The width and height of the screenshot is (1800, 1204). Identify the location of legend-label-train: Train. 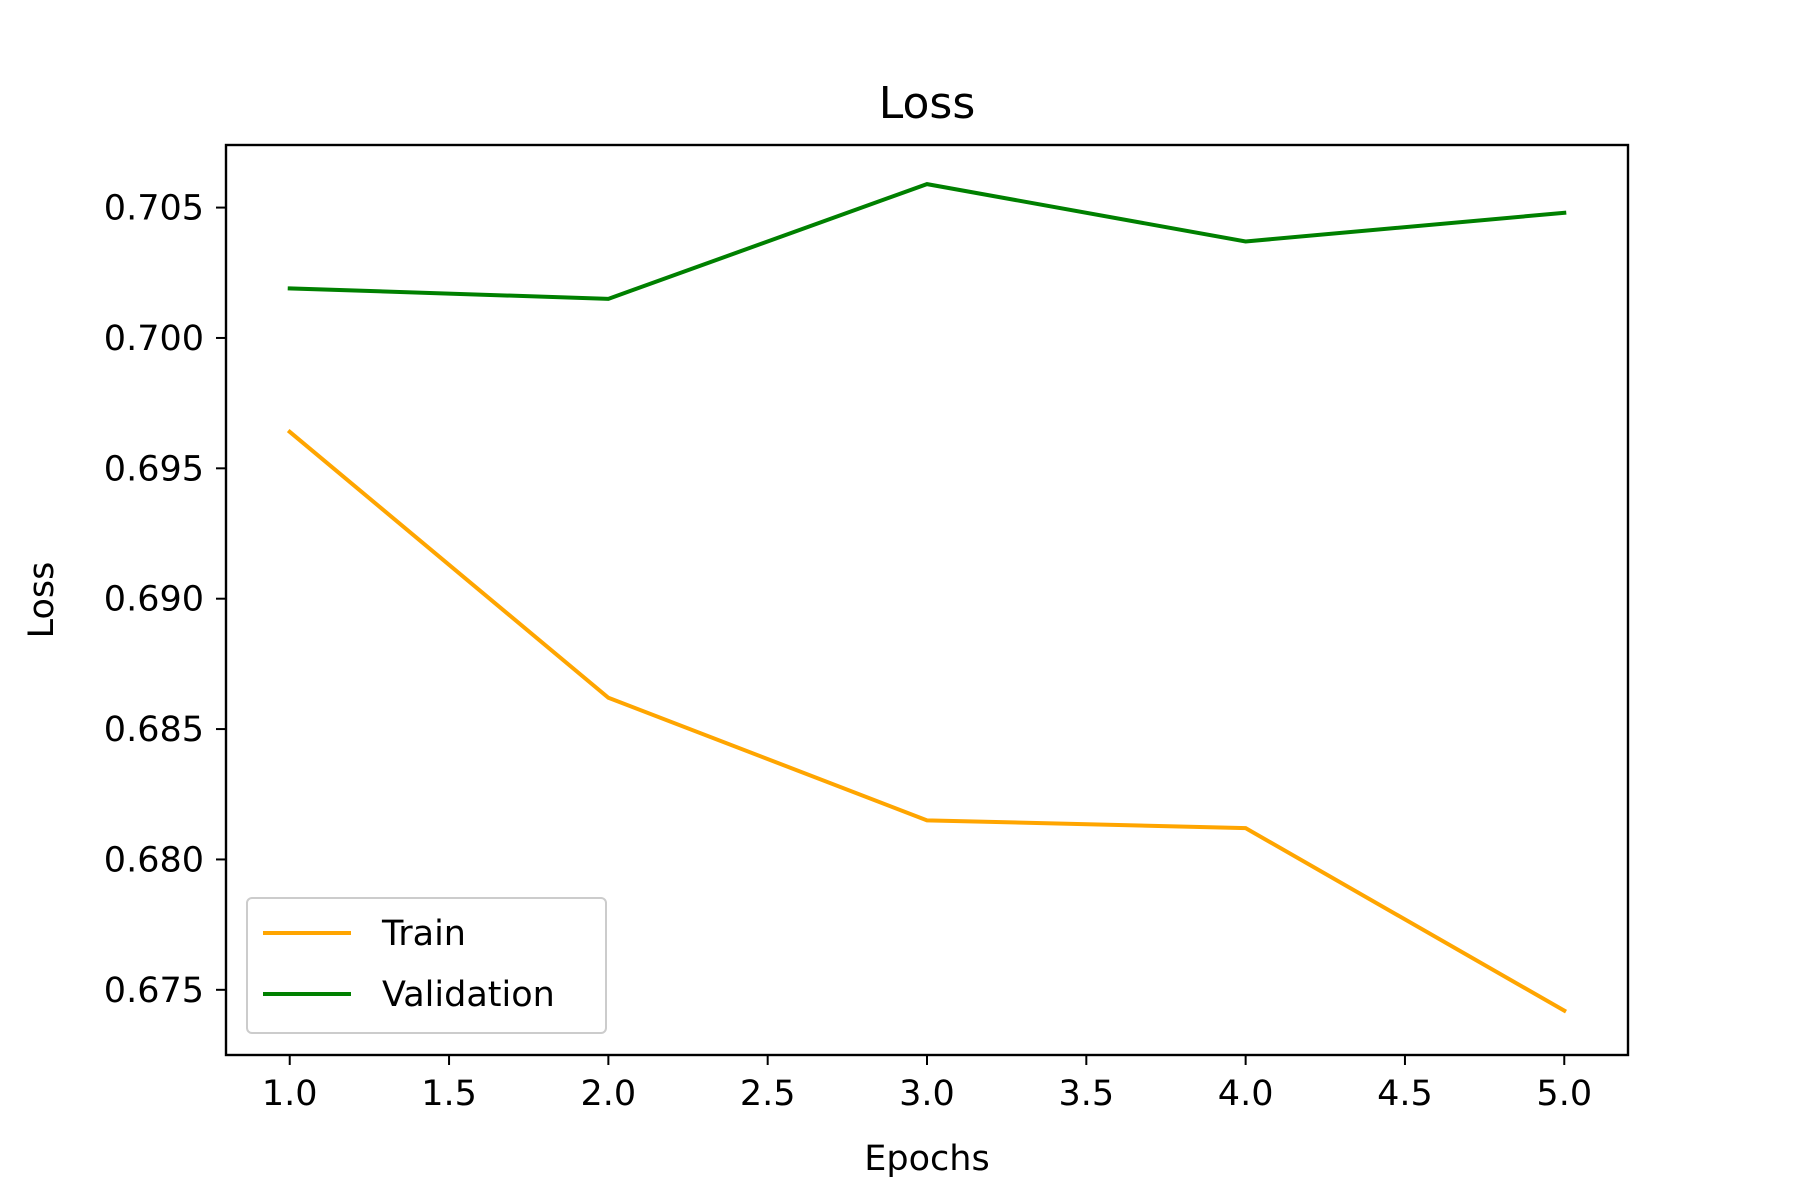
(423, 934).